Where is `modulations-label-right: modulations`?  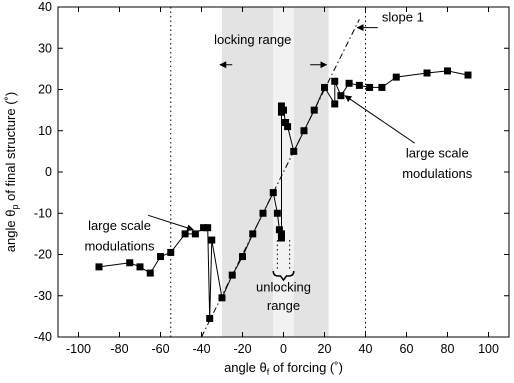
modulations-label-right: modulations is located at coordinates (437, 173).